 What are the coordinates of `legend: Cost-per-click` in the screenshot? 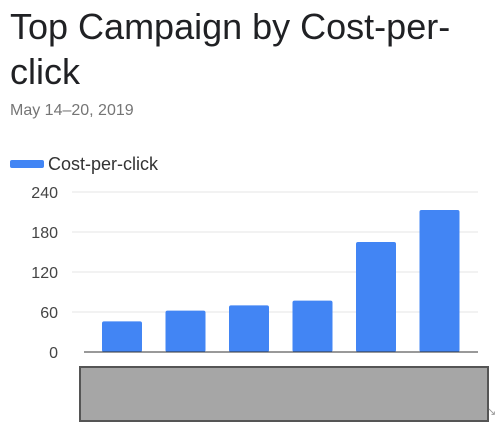 It's located at (84, 164).